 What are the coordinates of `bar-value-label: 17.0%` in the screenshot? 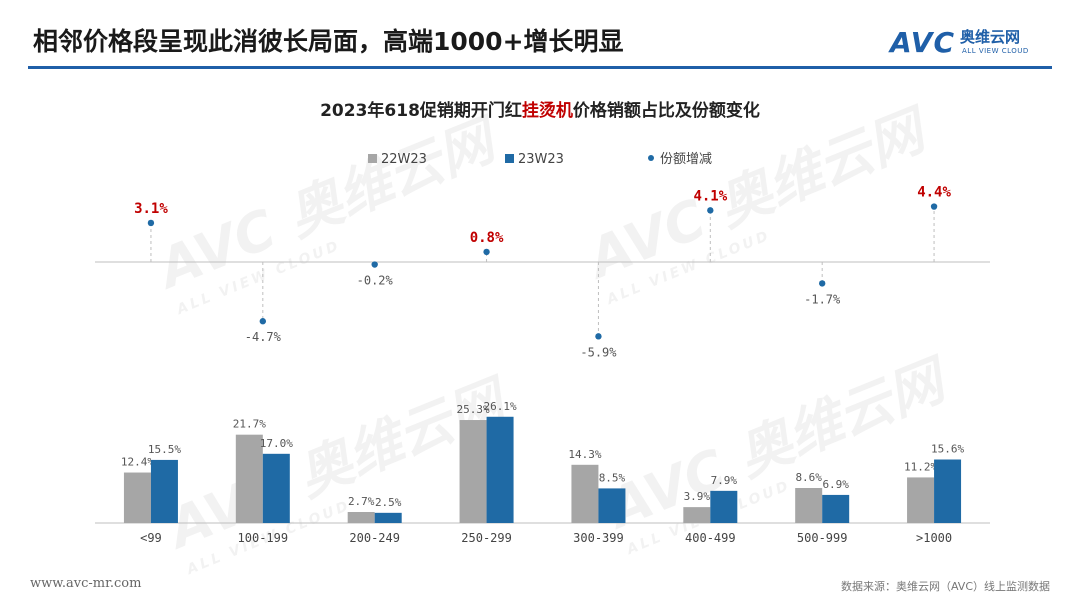 It's located at (276, 443).